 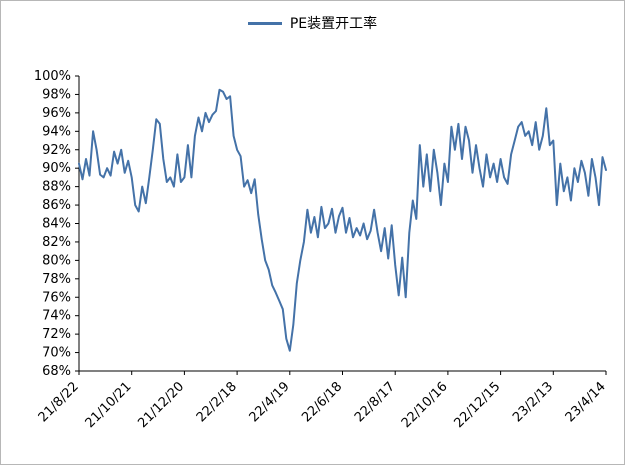 What do you see at coordinates (56, 205) in the screenshot?
I see `y-tick-label: 86%` at bounding box center [56, 205].